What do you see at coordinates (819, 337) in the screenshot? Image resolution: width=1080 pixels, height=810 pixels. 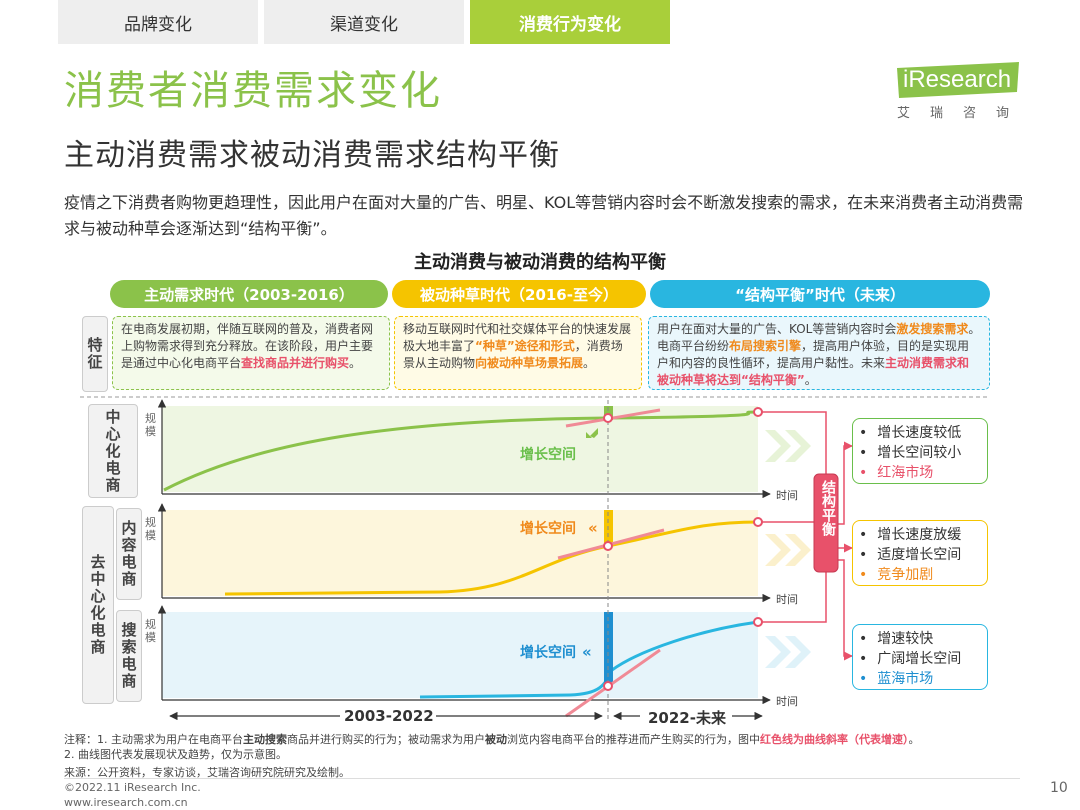 I see `feature-text: 。电商平台纷纷` at bounding box center [819, 337].